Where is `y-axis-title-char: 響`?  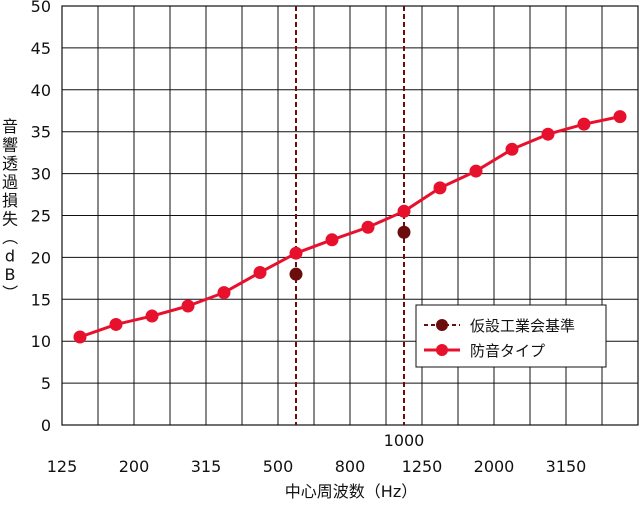
y-axis-title-char: 響 is located at coordinates (10, 145).